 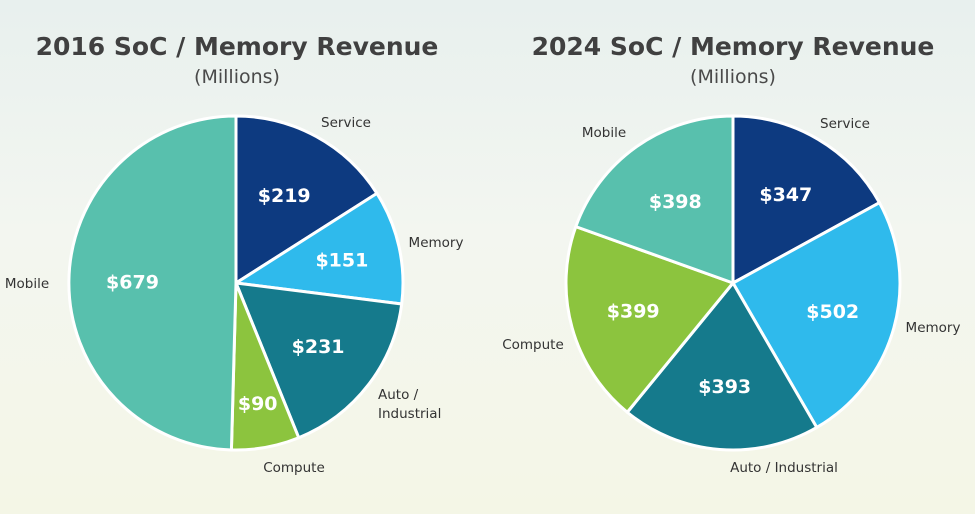 I want to click on pie-value-label-memory: $502, so click(x=832, y=312).